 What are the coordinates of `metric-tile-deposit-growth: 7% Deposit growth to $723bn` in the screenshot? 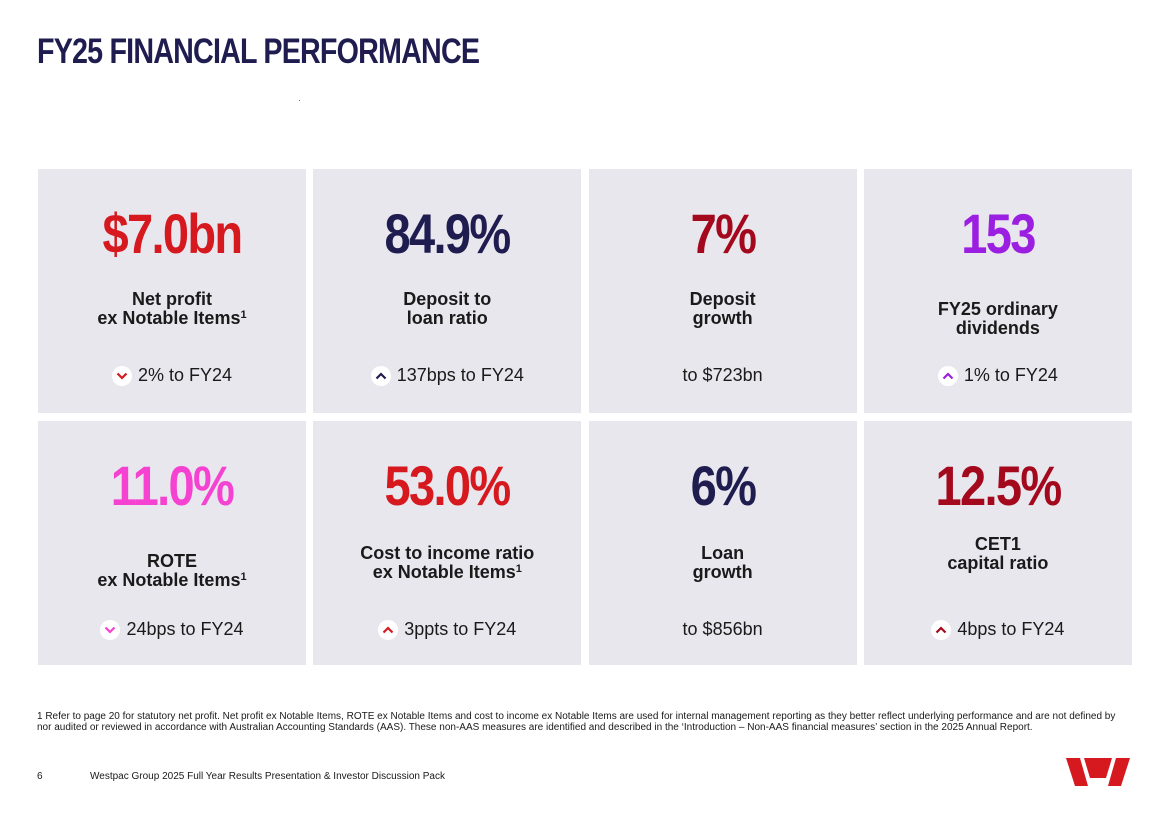 It's located at (722, 291).